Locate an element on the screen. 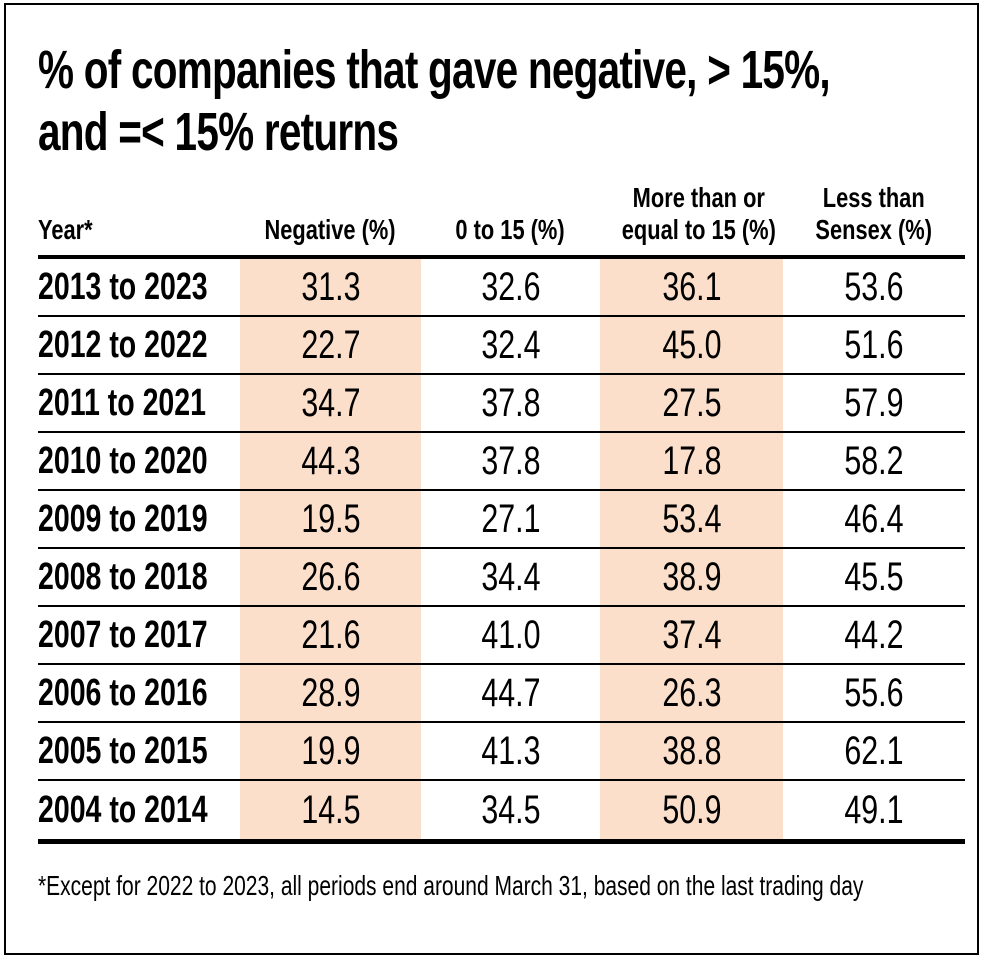 Image resolution: width=1000 pixels, height=960 pixels. value-text: 49.1 is located at coordinates (874, 809).